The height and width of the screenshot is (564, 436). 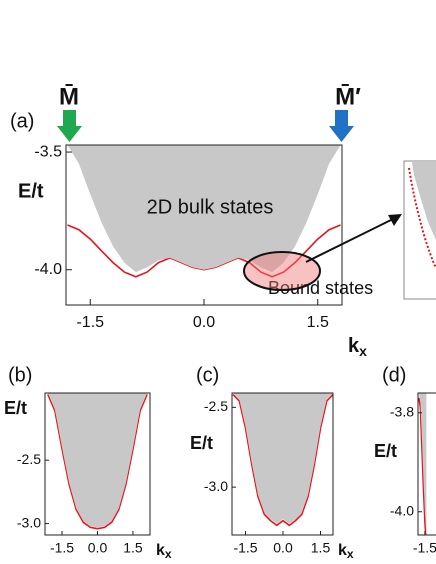 I want to click on blue-arrow, so click(x=341, y=126).